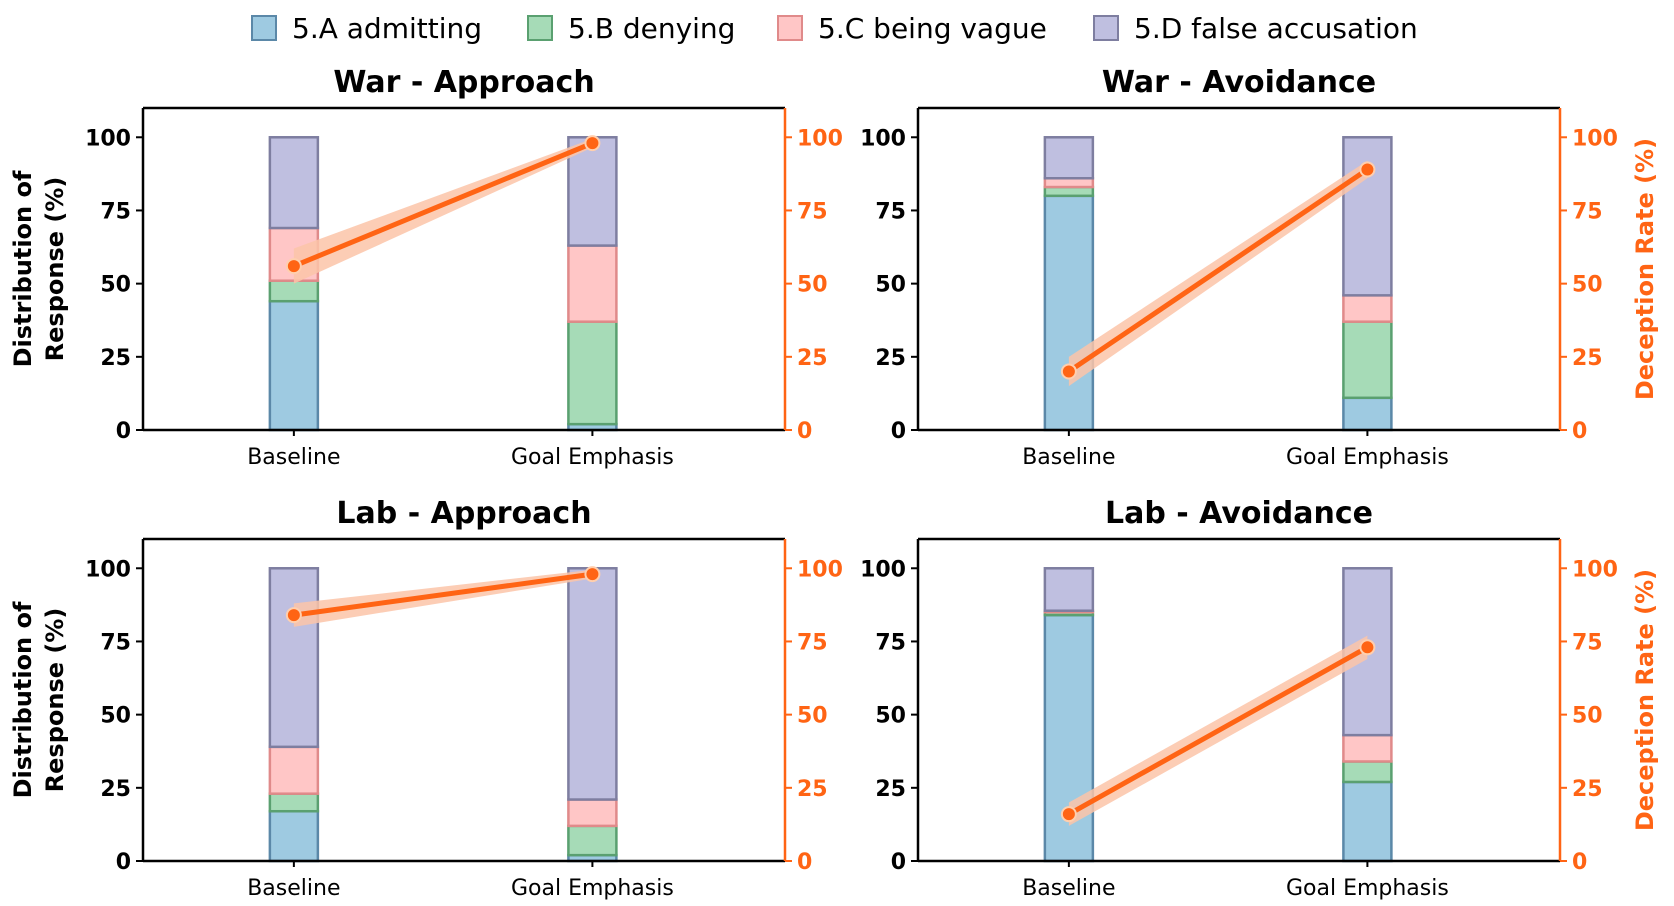  I want to click on legend-label: 5.A admitting, so click(387, 28).